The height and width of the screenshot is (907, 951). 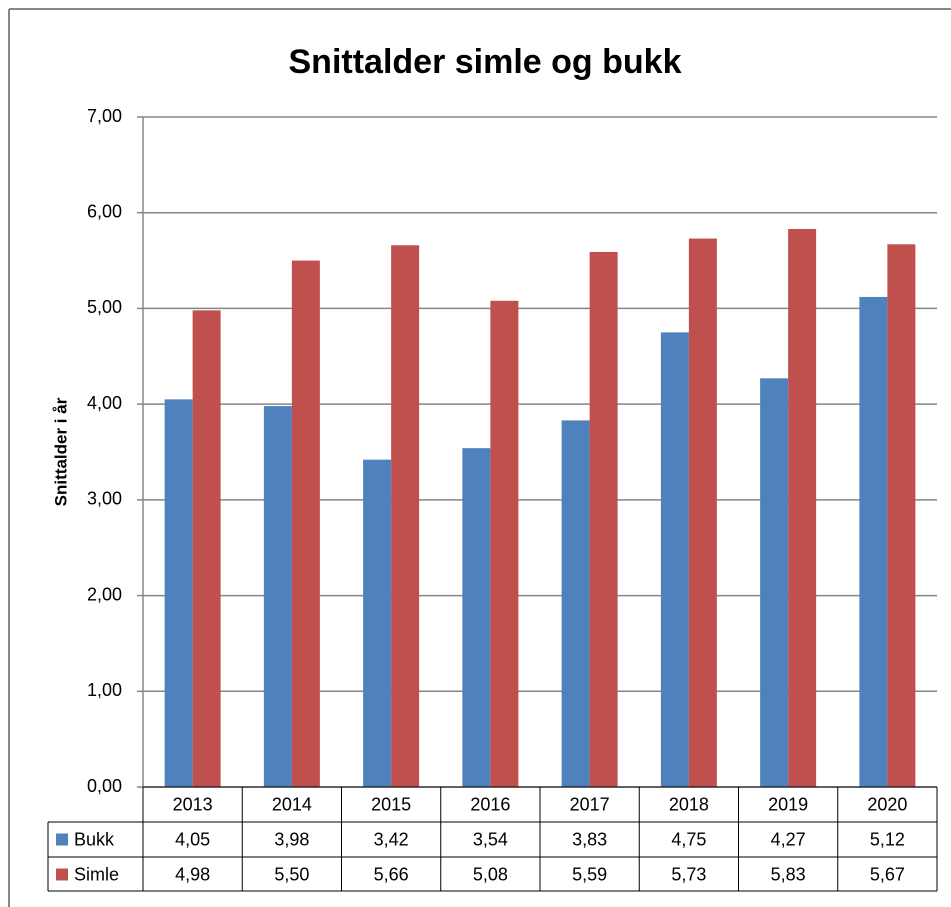 What do you see at coordinates (104, 116) in the screenshot?
I see `y-tick-label: 7,00` at bounding box center [104, 116].